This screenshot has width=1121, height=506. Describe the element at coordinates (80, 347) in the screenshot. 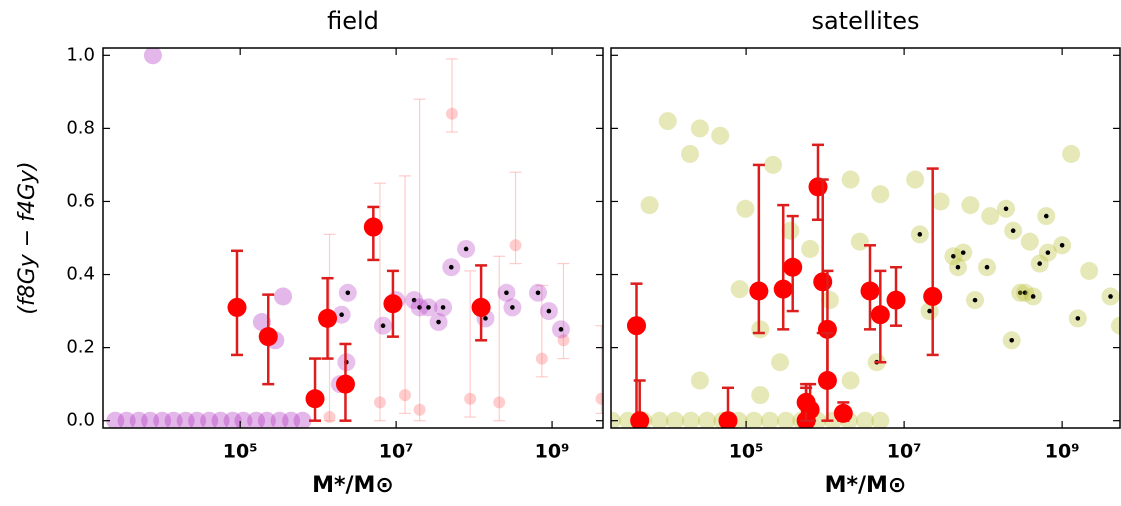

I see `y-tick-label: 0.2` at that location.